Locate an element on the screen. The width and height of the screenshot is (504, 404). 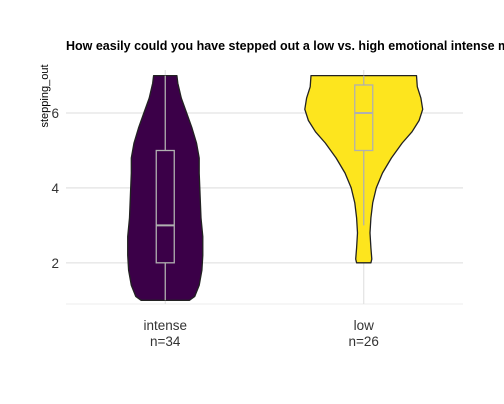
box-low is located at coordinates (364, 118).